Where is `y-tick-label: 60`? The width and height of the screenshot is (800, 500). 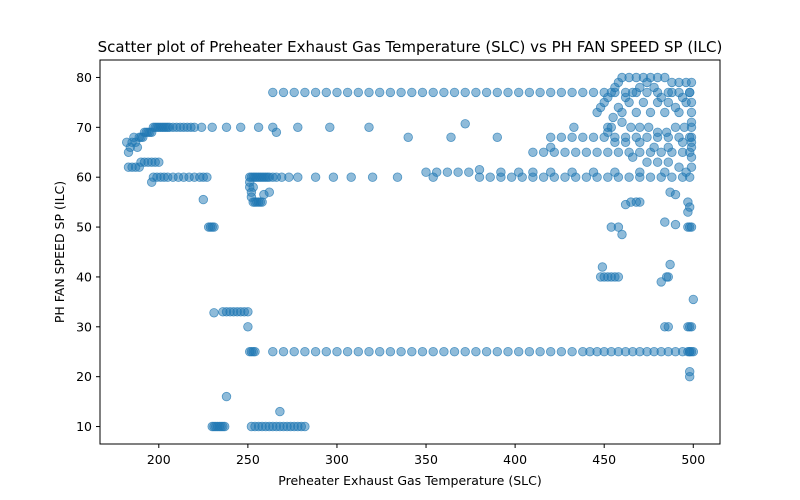
y-tick-label: 60 is located at coordinates (84, 177).